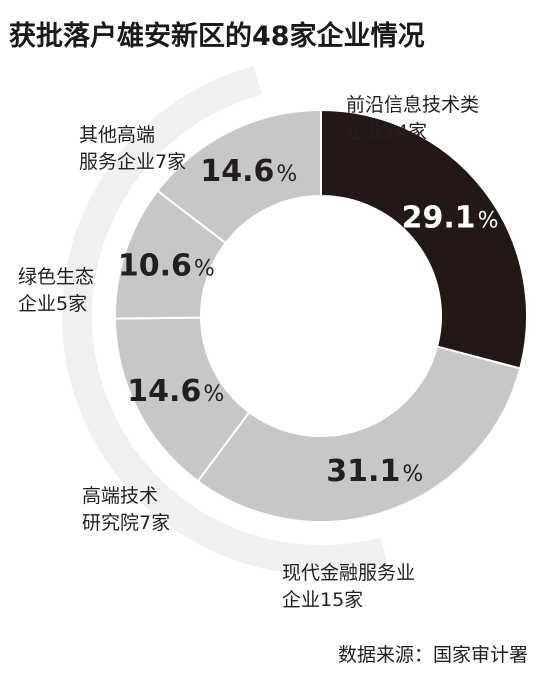 This screenshot has height=691, width=550. I want to click on category-label-line: 高端技术, so click(120, 496).